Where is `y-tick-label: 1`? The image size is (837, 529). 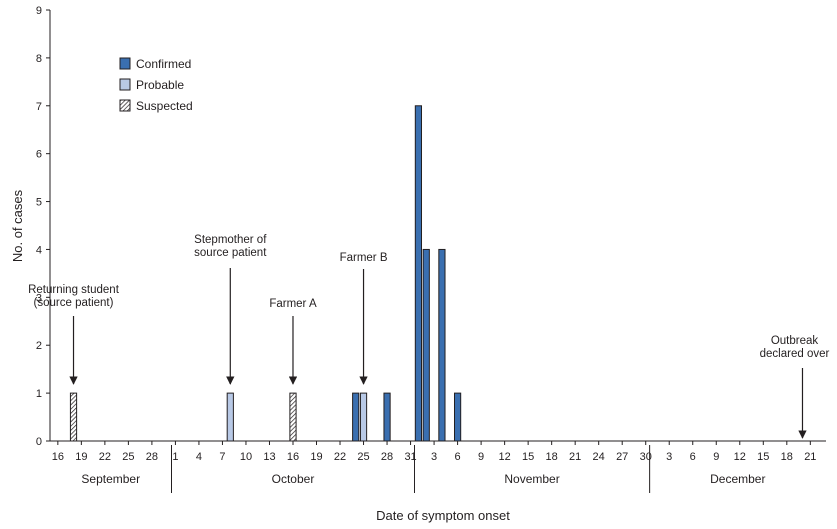 y-tick-label: 1 is located at coordinates (39, 394).